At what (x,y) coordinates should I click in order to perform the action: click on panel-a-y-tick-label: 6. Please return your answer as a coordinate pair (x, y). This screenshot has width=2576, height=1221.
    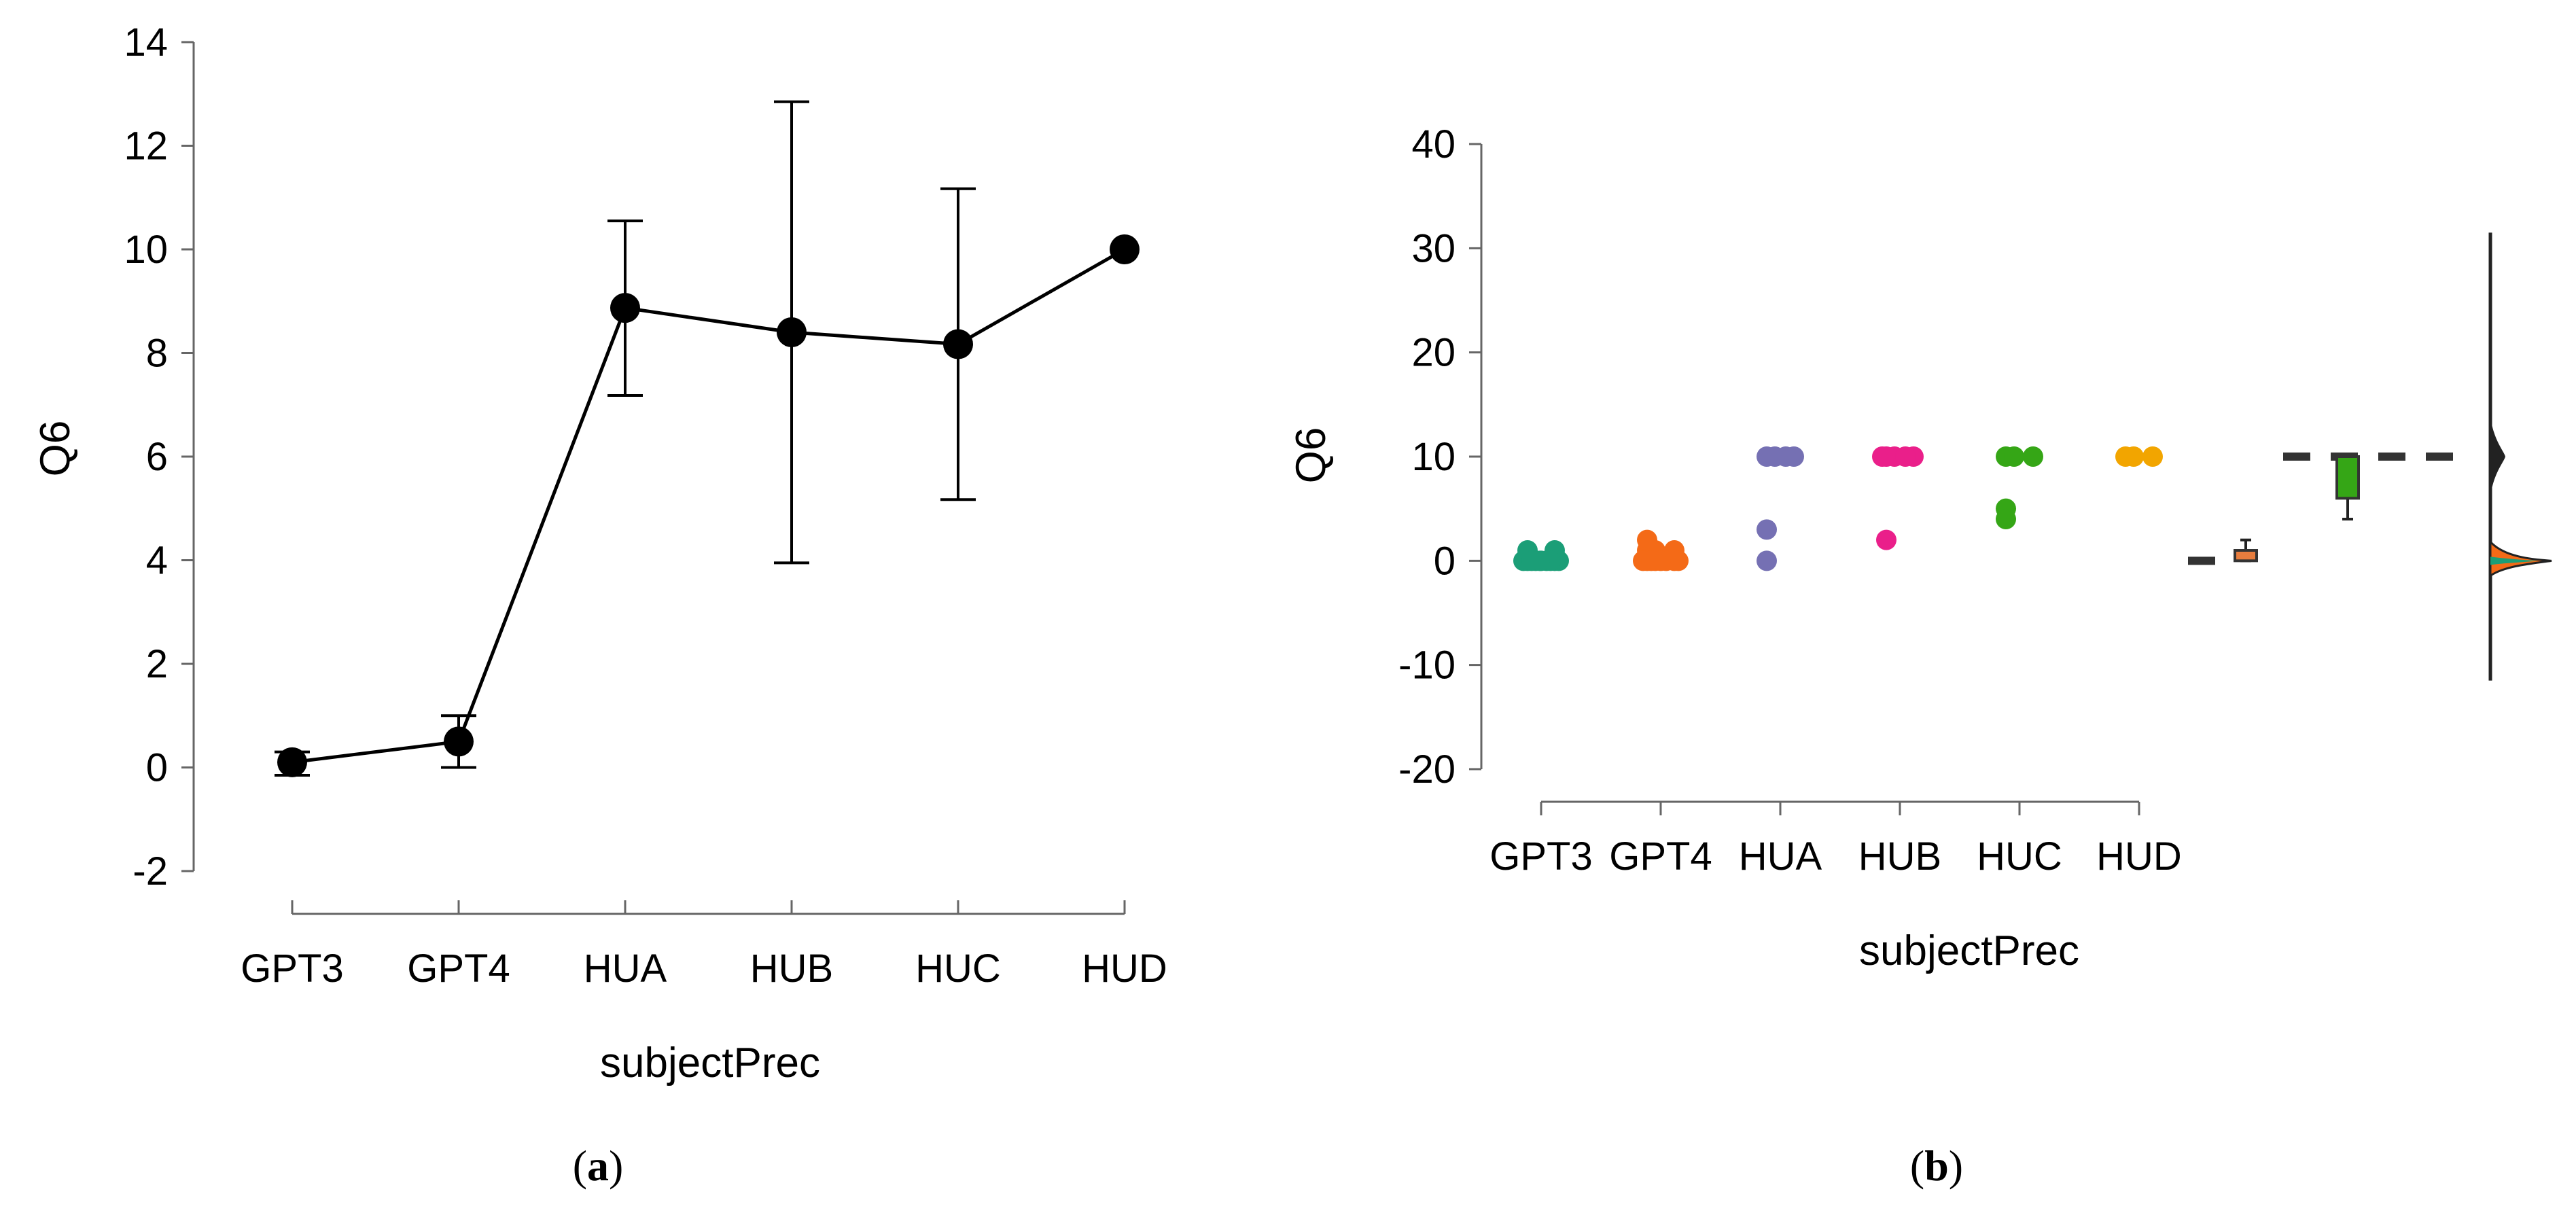
    Looking at the image, I should click on (157, 457).